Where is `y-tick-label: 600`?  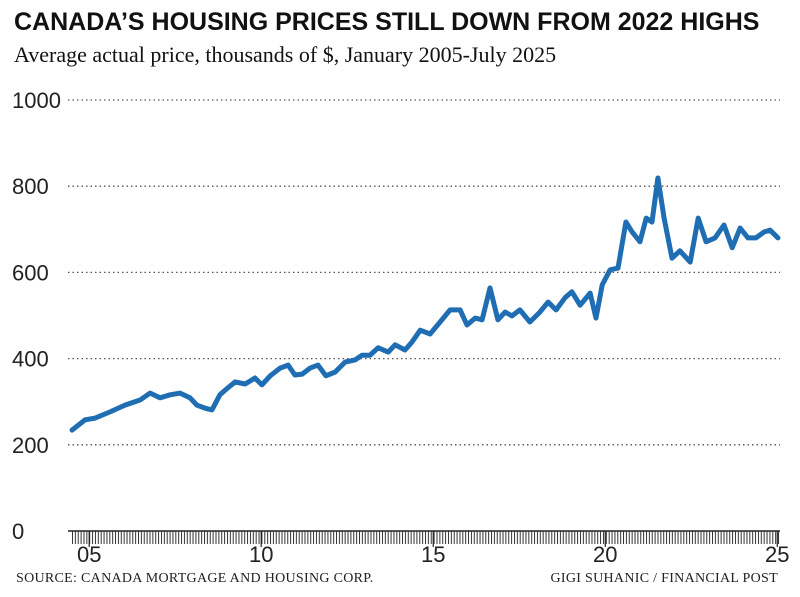
y-tick-label: 600 is located at coordinates (30, 272).